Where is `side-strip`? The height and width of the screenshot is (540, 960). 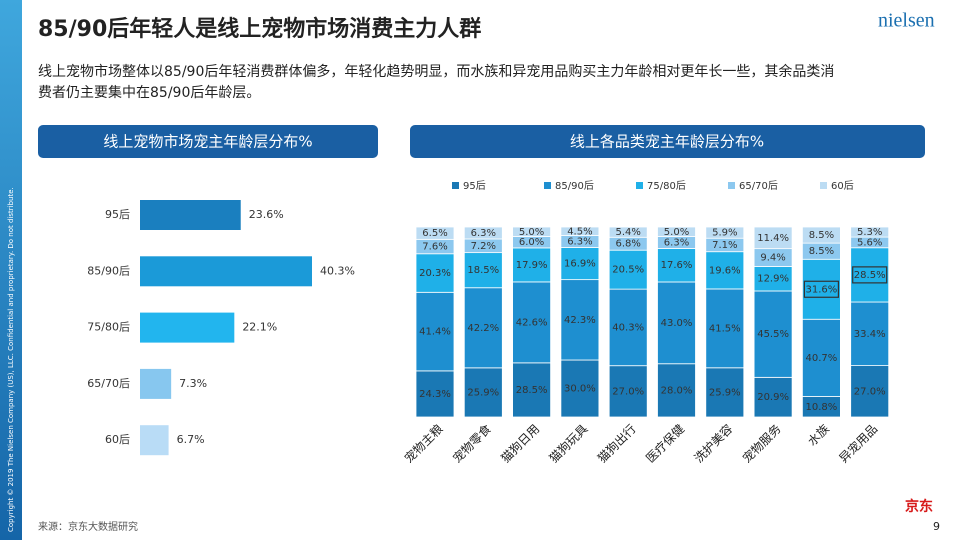 side-strip is located at coordinates (11, 270).